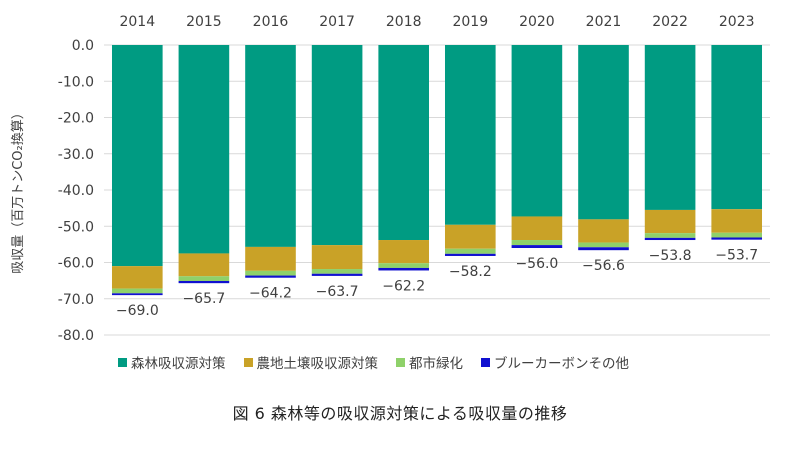 This screenshot has height=455, width=800. I want to click on legend-swatch-farmland, so click(248, 362).